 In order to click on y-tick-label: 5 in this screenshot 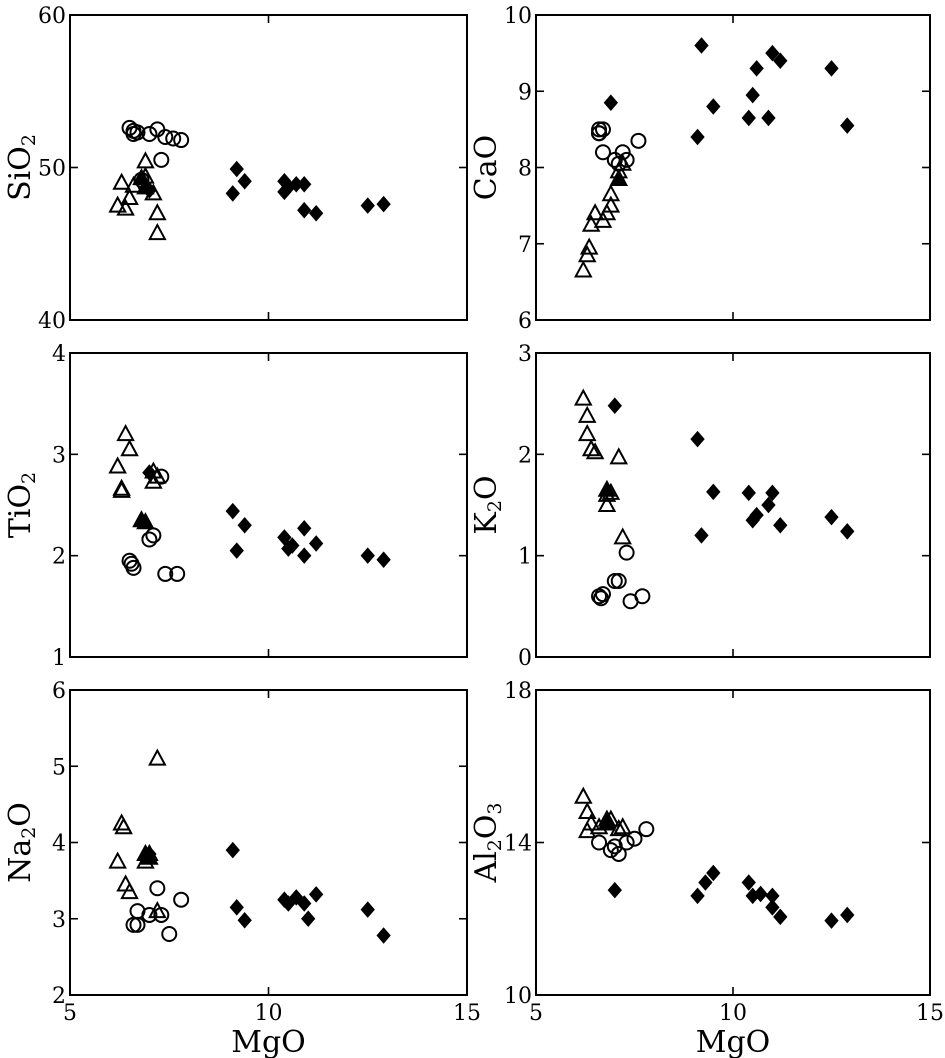, I will do `click(59, 767)`.